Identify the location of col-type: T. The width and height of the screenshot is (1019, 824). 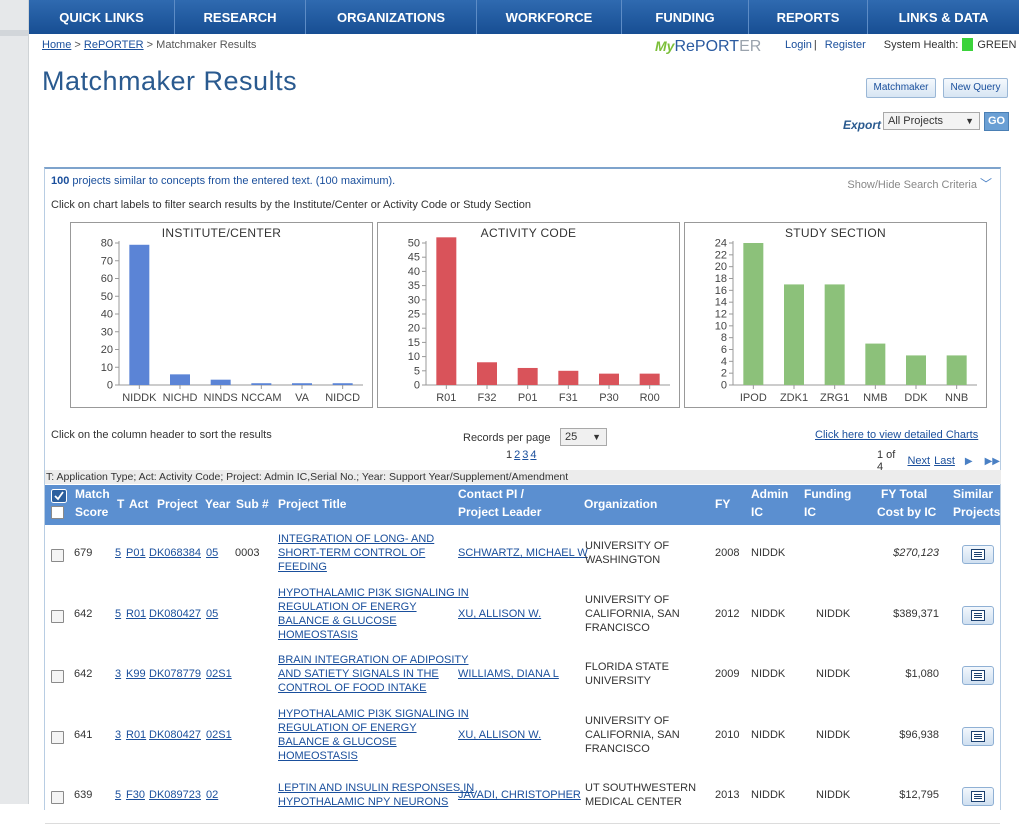
(121, 504).